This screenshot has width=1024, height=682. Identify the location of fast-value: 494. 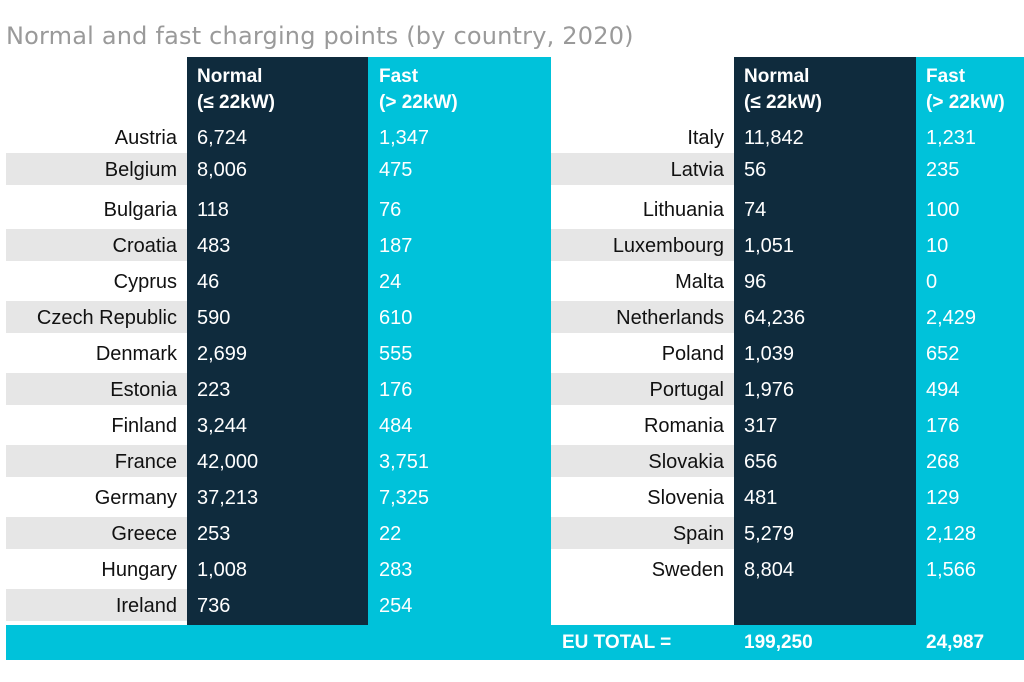
(943, 390).